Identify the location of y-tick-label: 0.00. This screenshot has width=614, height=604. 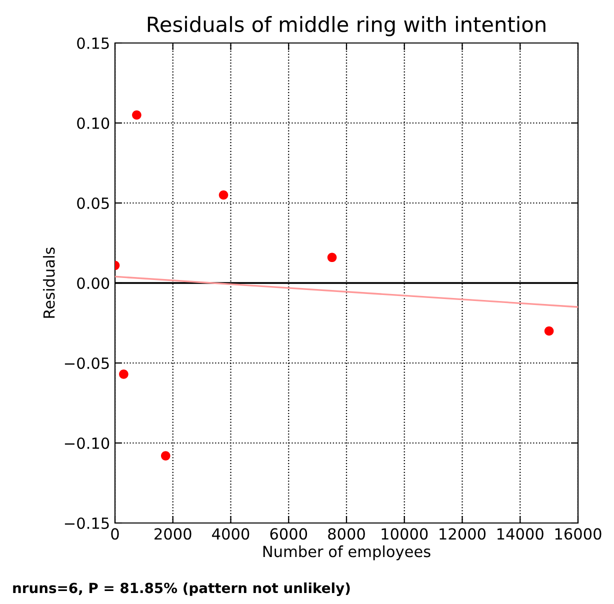
(93, 283).